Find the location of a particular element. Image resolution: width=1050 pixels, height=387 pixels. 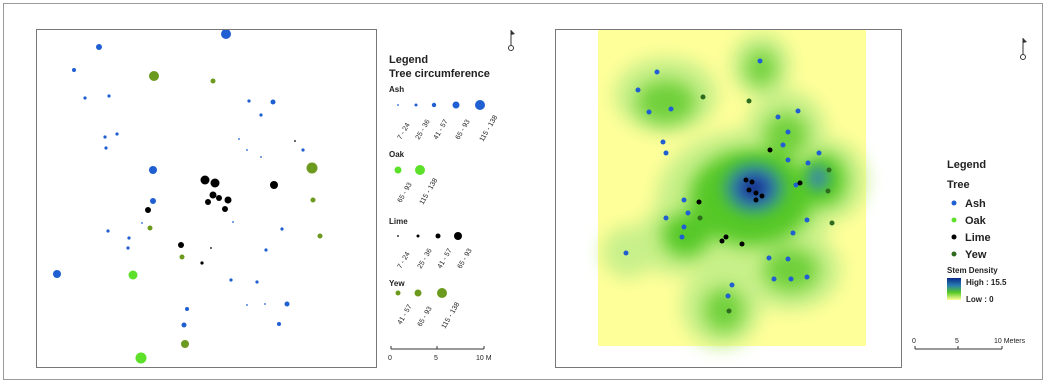

legend-group-yew: Yew is located at coordinates (397, 283).